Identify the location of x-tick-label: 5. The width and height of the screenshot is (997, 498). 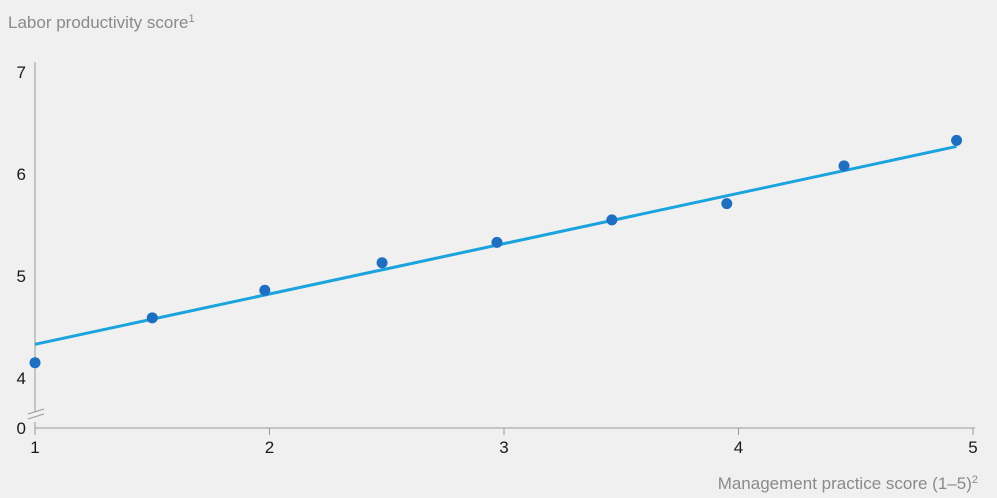
(972, 447).